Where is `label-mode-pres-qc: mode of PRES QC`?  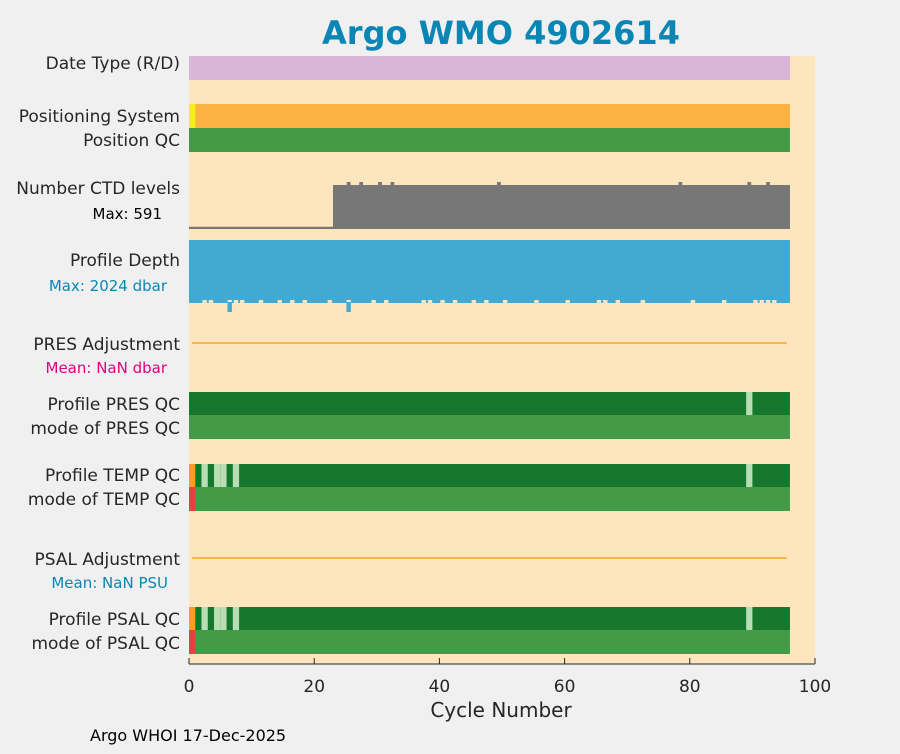 label-mode-pres-qc: mode of PRES QC is located at coordinates (105, 429).